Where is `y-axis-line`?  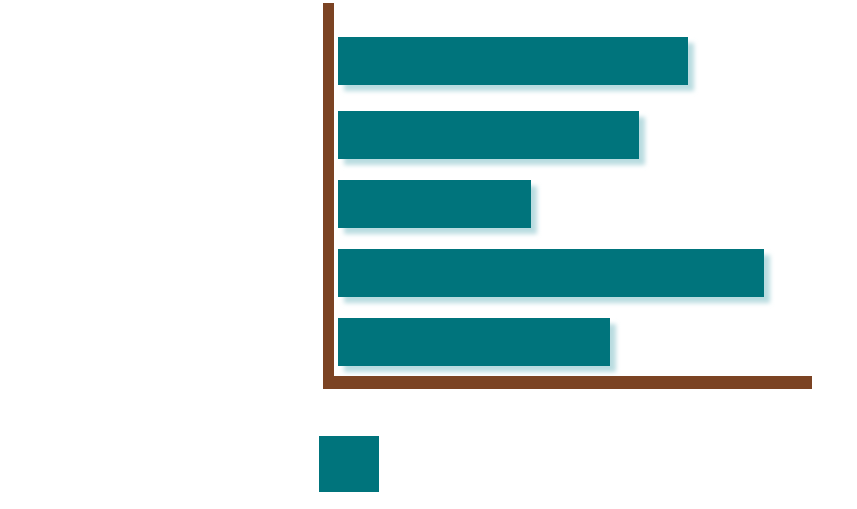 y-axis-line is located at coordinates (328, 196).